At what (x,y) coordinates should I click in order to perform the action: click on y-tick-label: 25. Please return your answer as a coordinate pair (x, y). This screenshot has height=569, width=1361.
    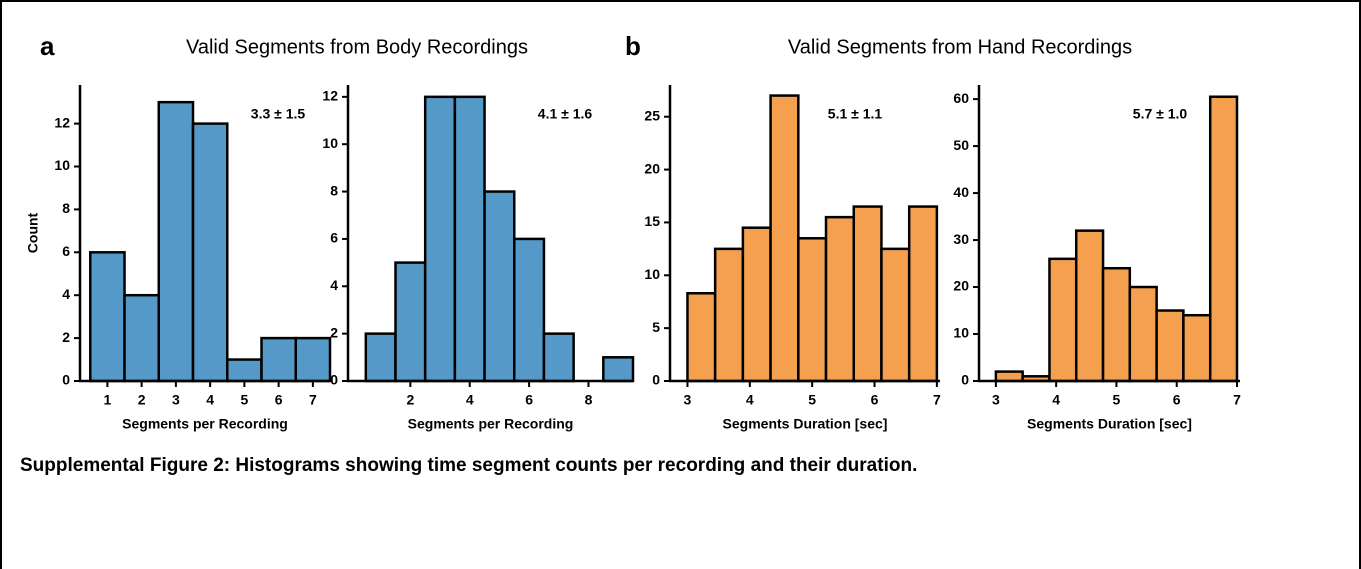
    Looking at the image, I should click on (652, 115).